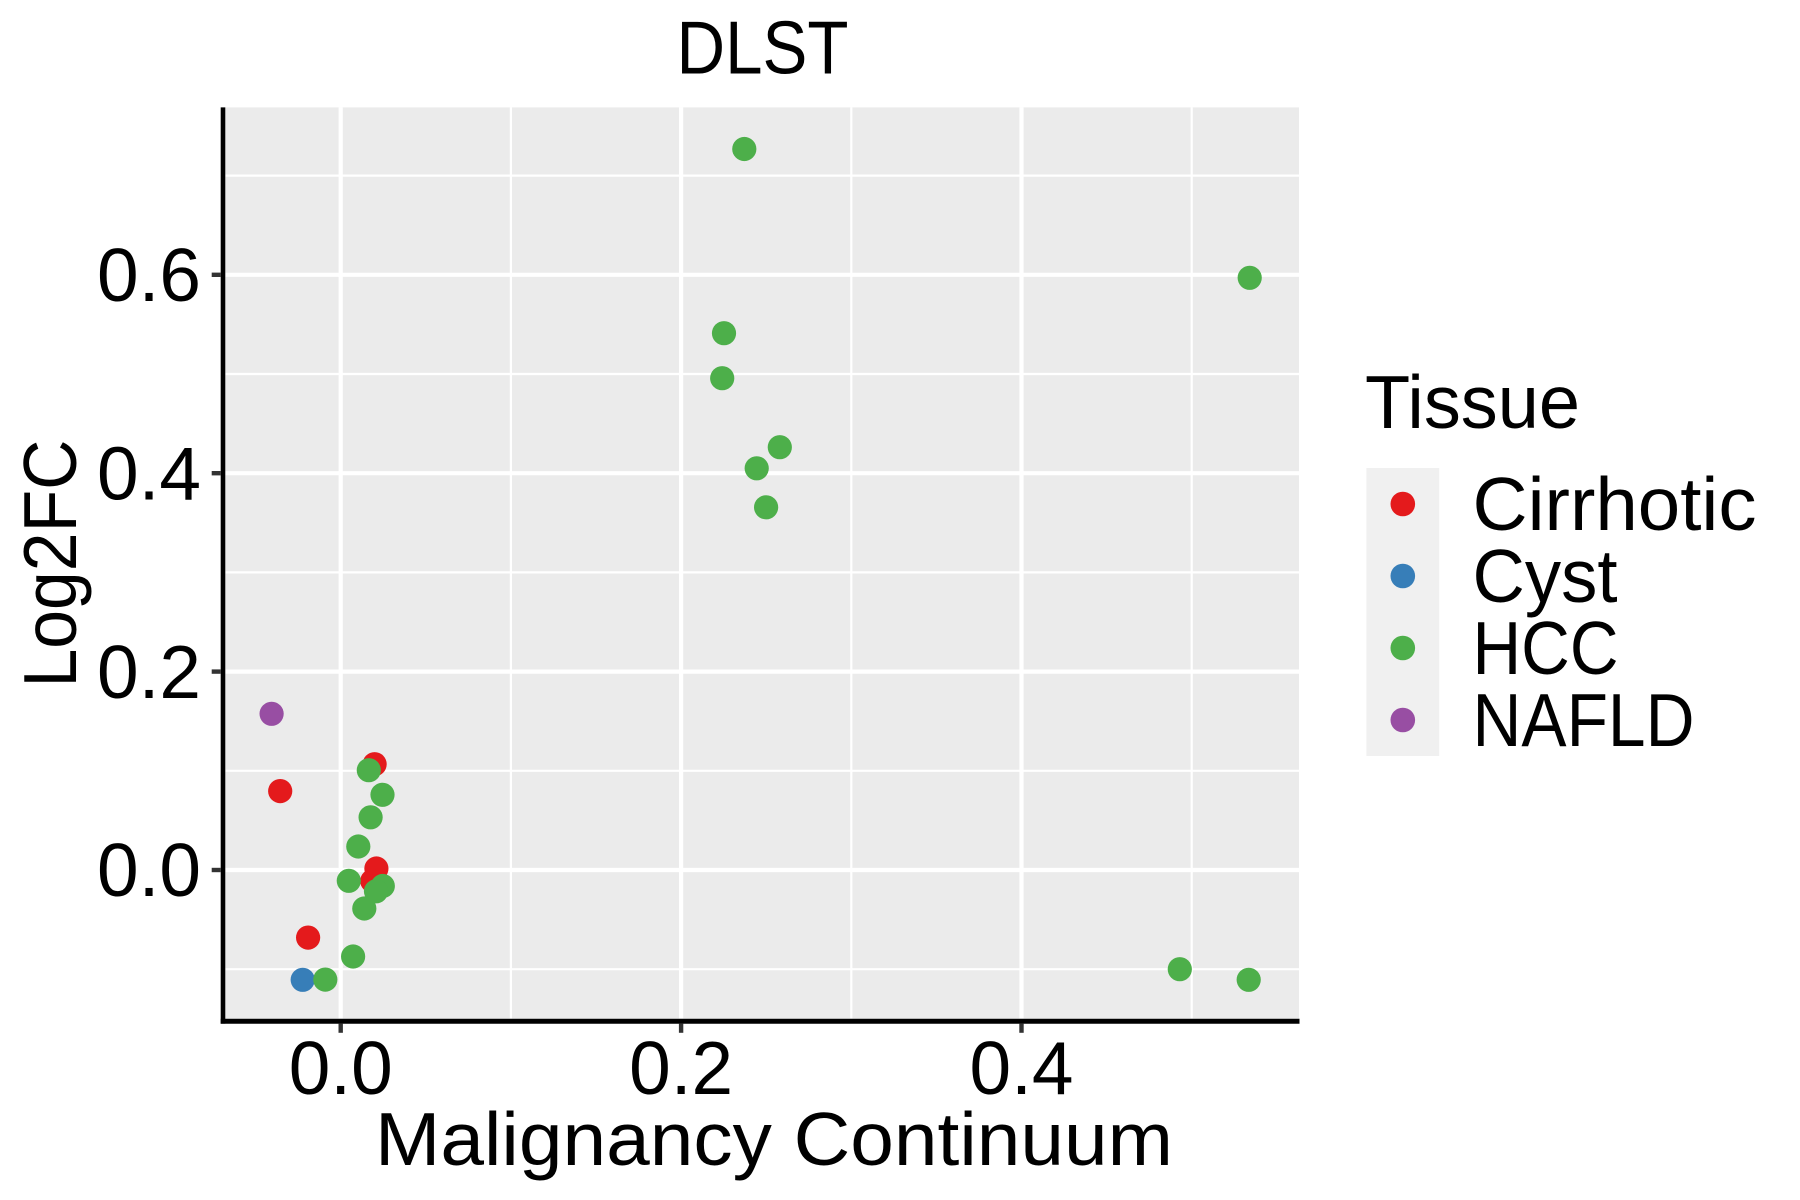 The height and width of the screenshot is (1200, 1800). I want to click on svg-text: NAFLD, so click(1584, 720).